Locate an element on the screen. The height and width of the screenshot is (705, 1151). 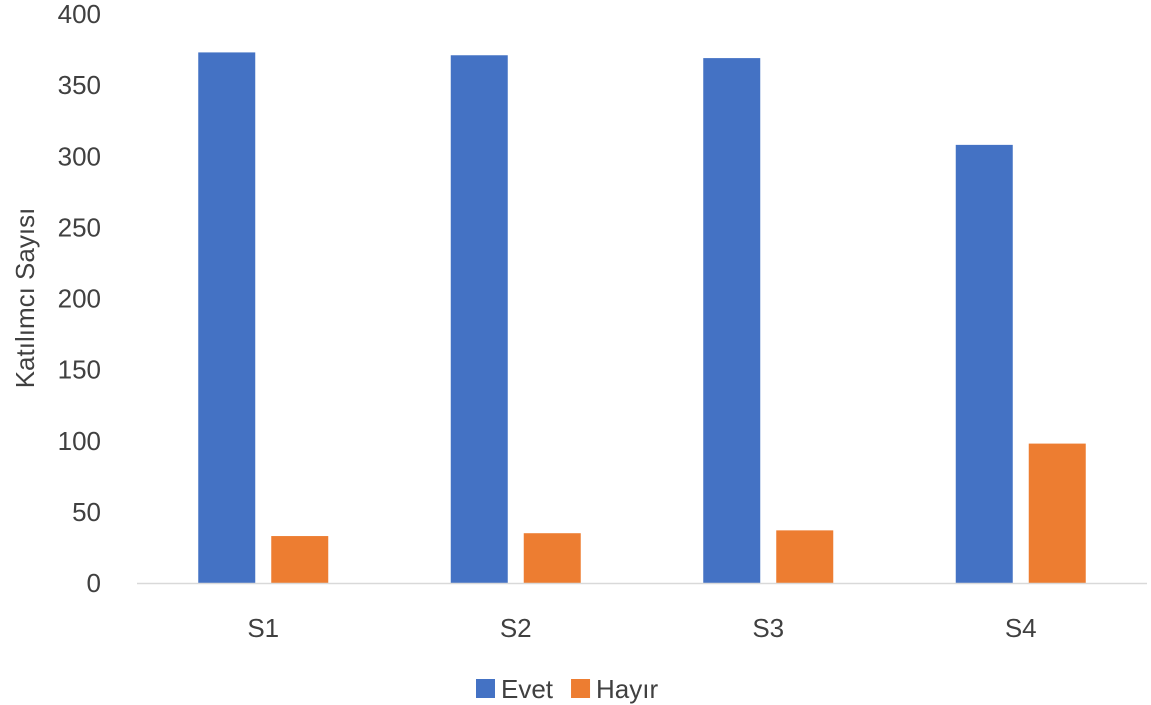
bar-evet-s2 is located at coordinates (479, 319).